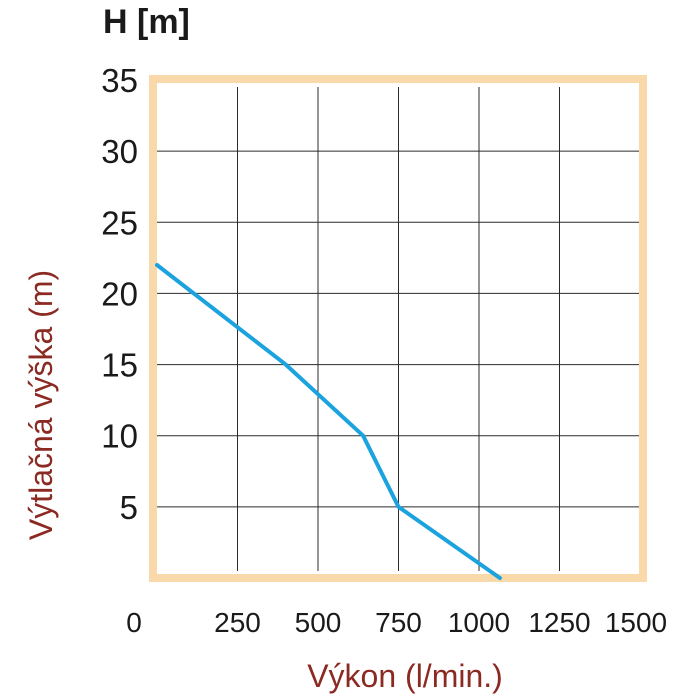 Image resolution: width=700 pixels, height=700 pixels. What do you see at coordinates (237, 622) in the screenshot?
I see `x-tick-label: 250` at bounding box center [237, 622].